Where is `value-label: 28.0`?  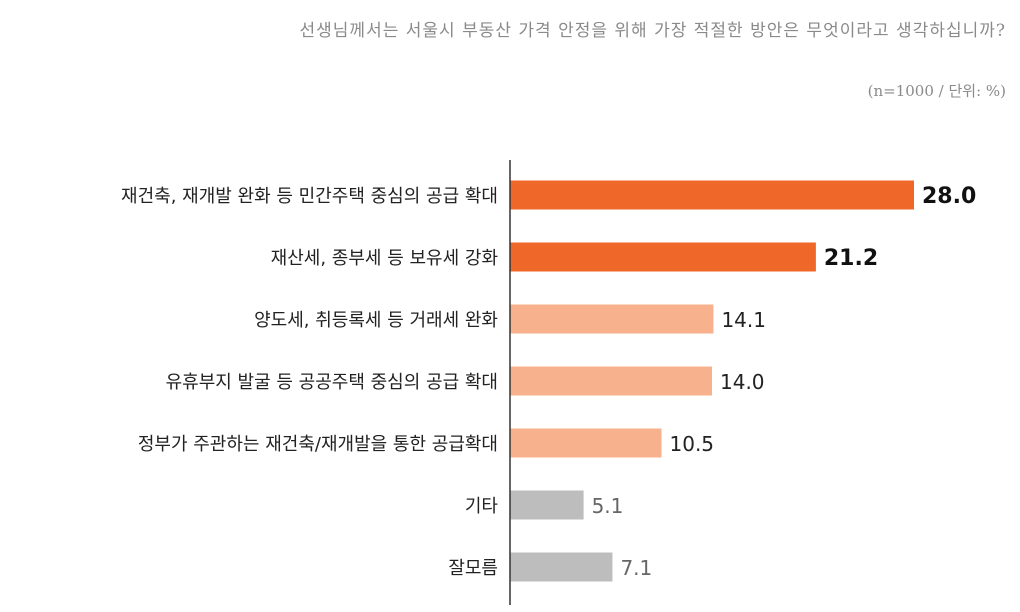 value-label: 28.0 is located at coordinates (949, 196).